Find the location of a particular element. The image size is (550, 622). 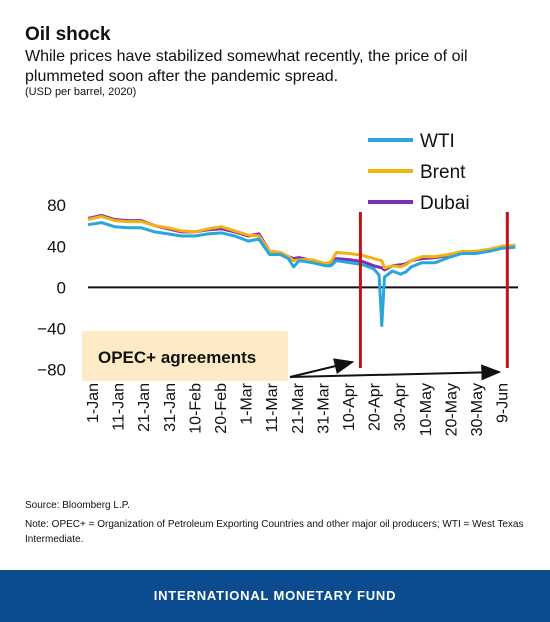

series-line-wti is located at coordinates (301, 274).